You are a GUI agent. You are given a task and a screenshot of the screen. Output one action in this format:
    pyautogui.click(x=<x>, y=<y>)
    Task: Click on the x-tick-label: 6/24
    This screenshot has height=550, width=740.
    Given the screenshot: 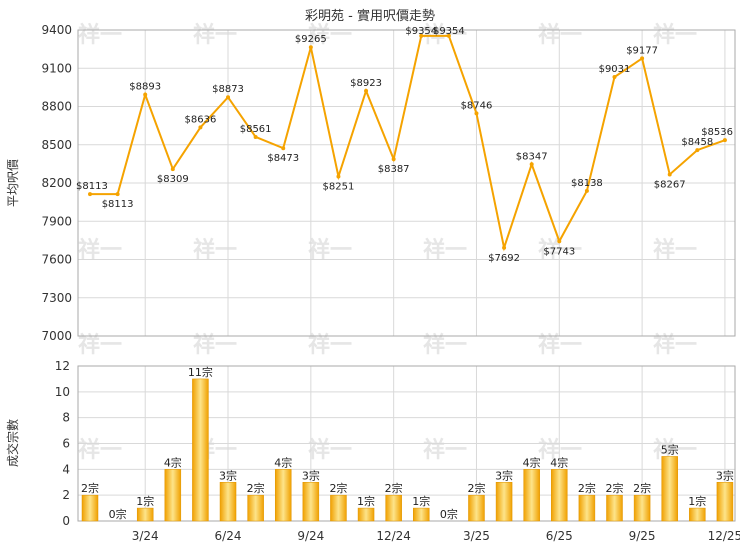 What is the action you would take?
    pyautogui.click(x=228, y=536)
    